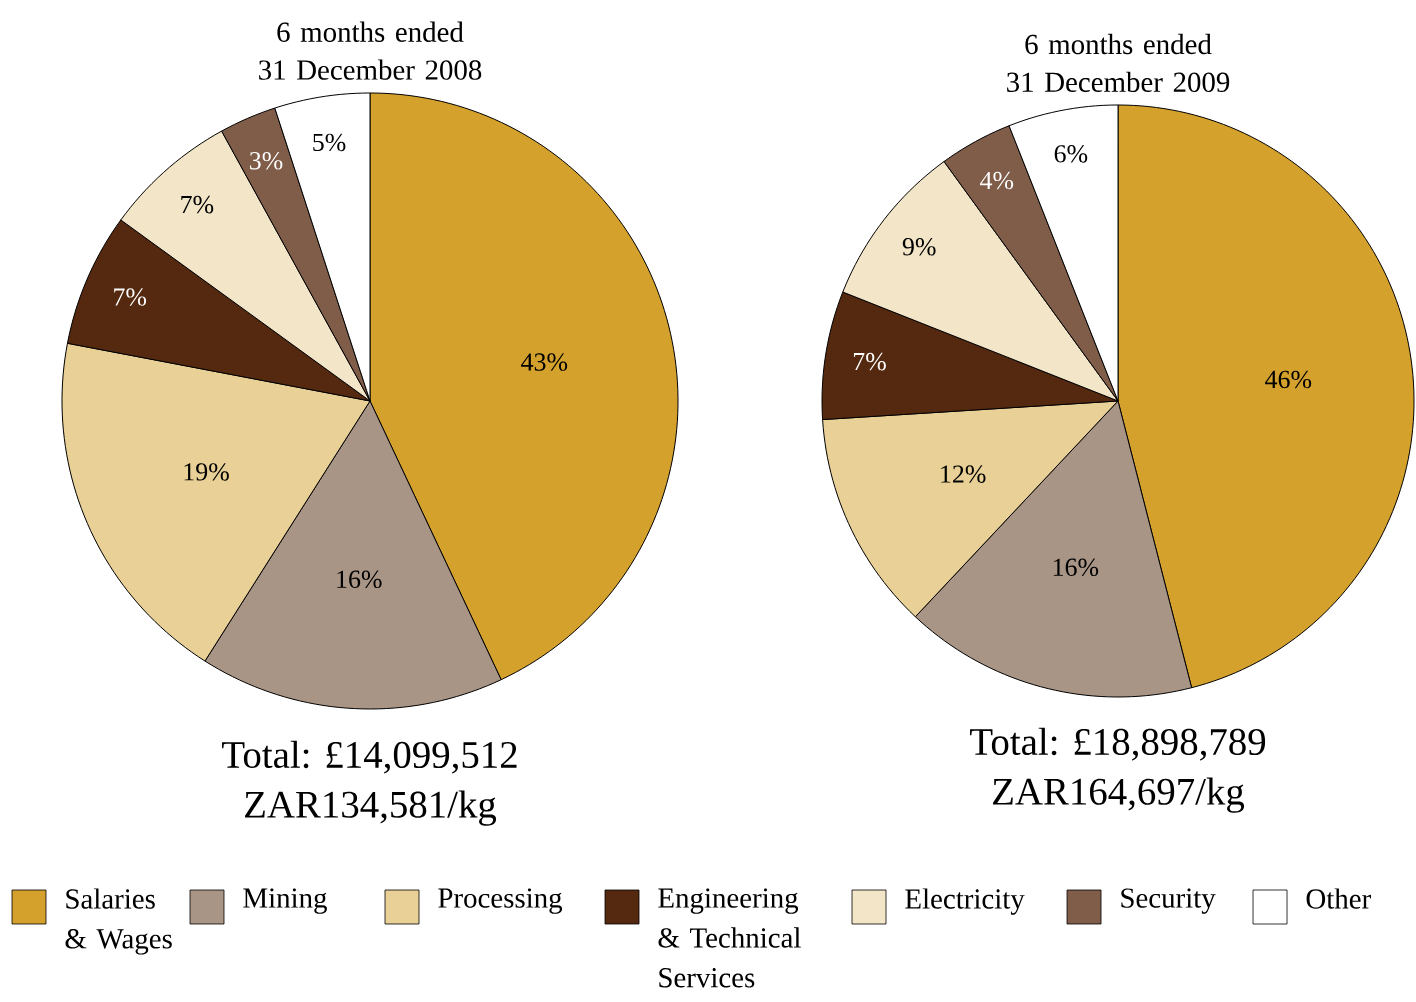 The width and height of the screenshot is (1416, 1002). I want to click on text: ZAR164,697/kg, so click(1119, 795).